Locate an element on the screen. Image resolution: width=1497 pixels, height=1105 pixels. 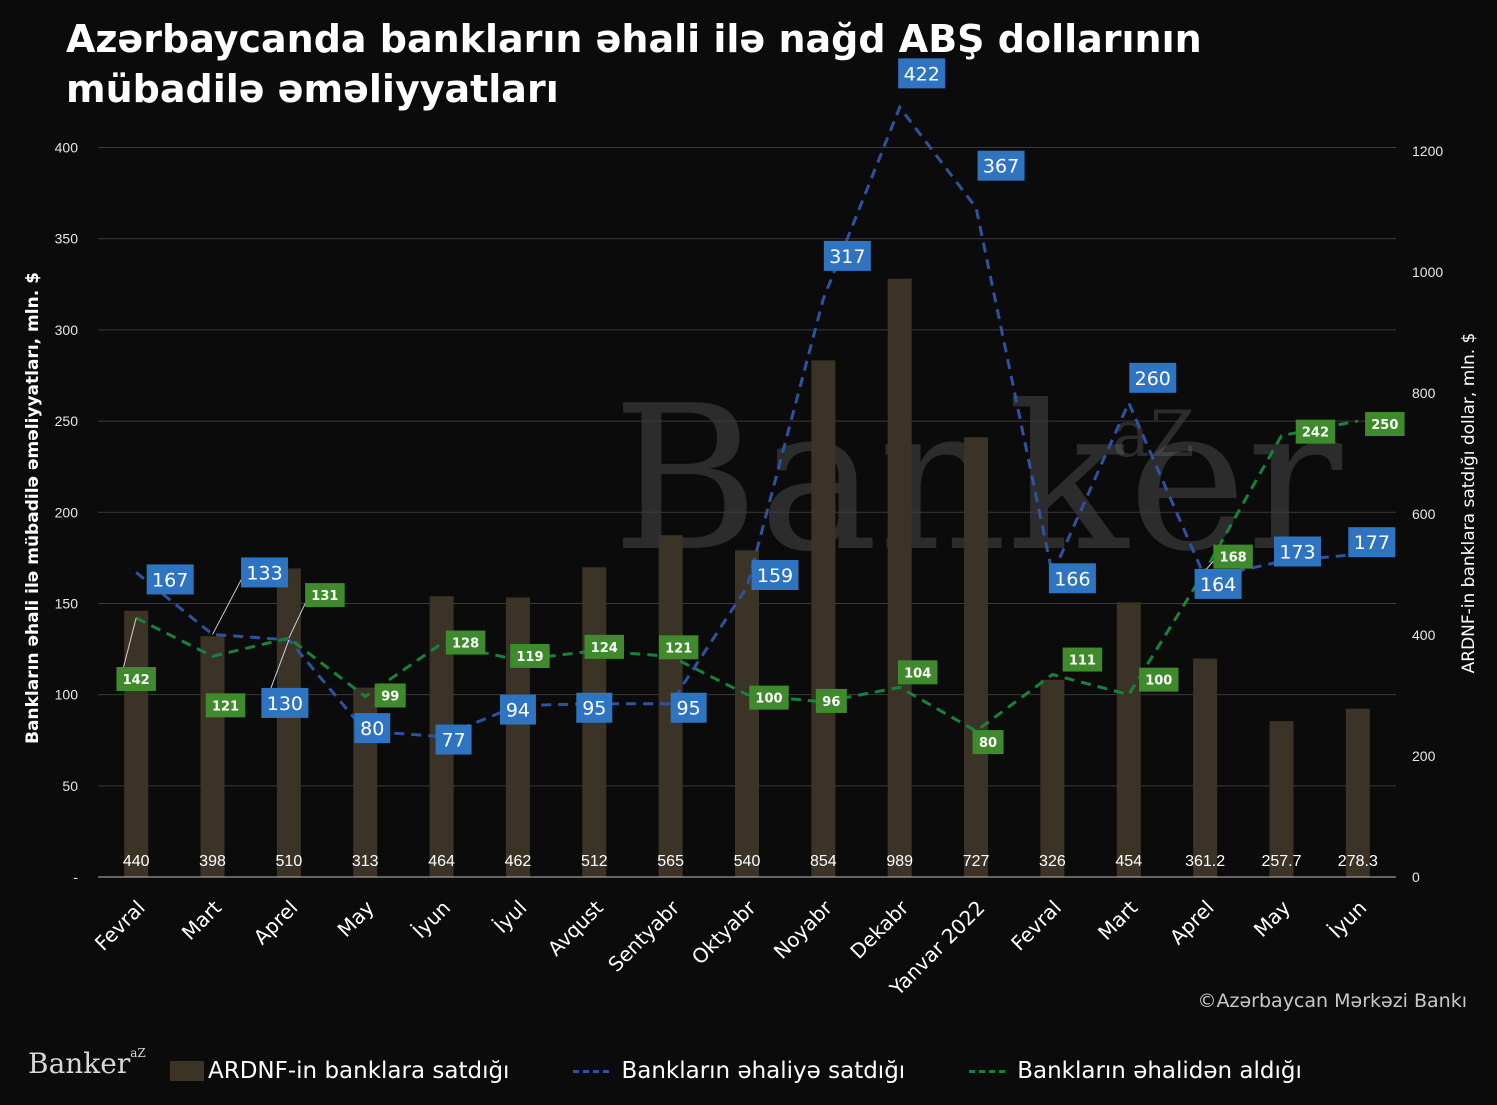
blue-data-label: 159 is located at coordinates (775, 576).